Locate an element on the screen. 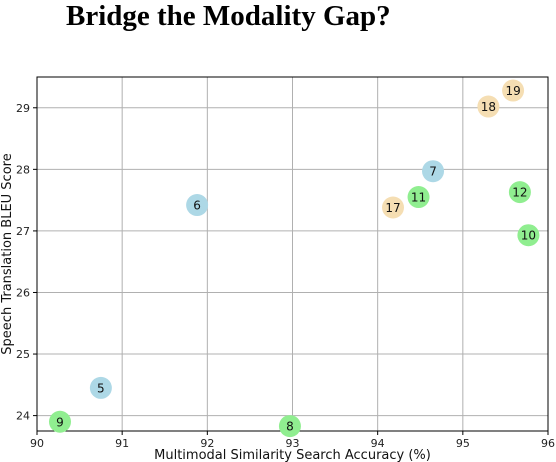  x-axis-ticks: 90 91 92 93 94 95 96 is located at coordinates (292, 440).